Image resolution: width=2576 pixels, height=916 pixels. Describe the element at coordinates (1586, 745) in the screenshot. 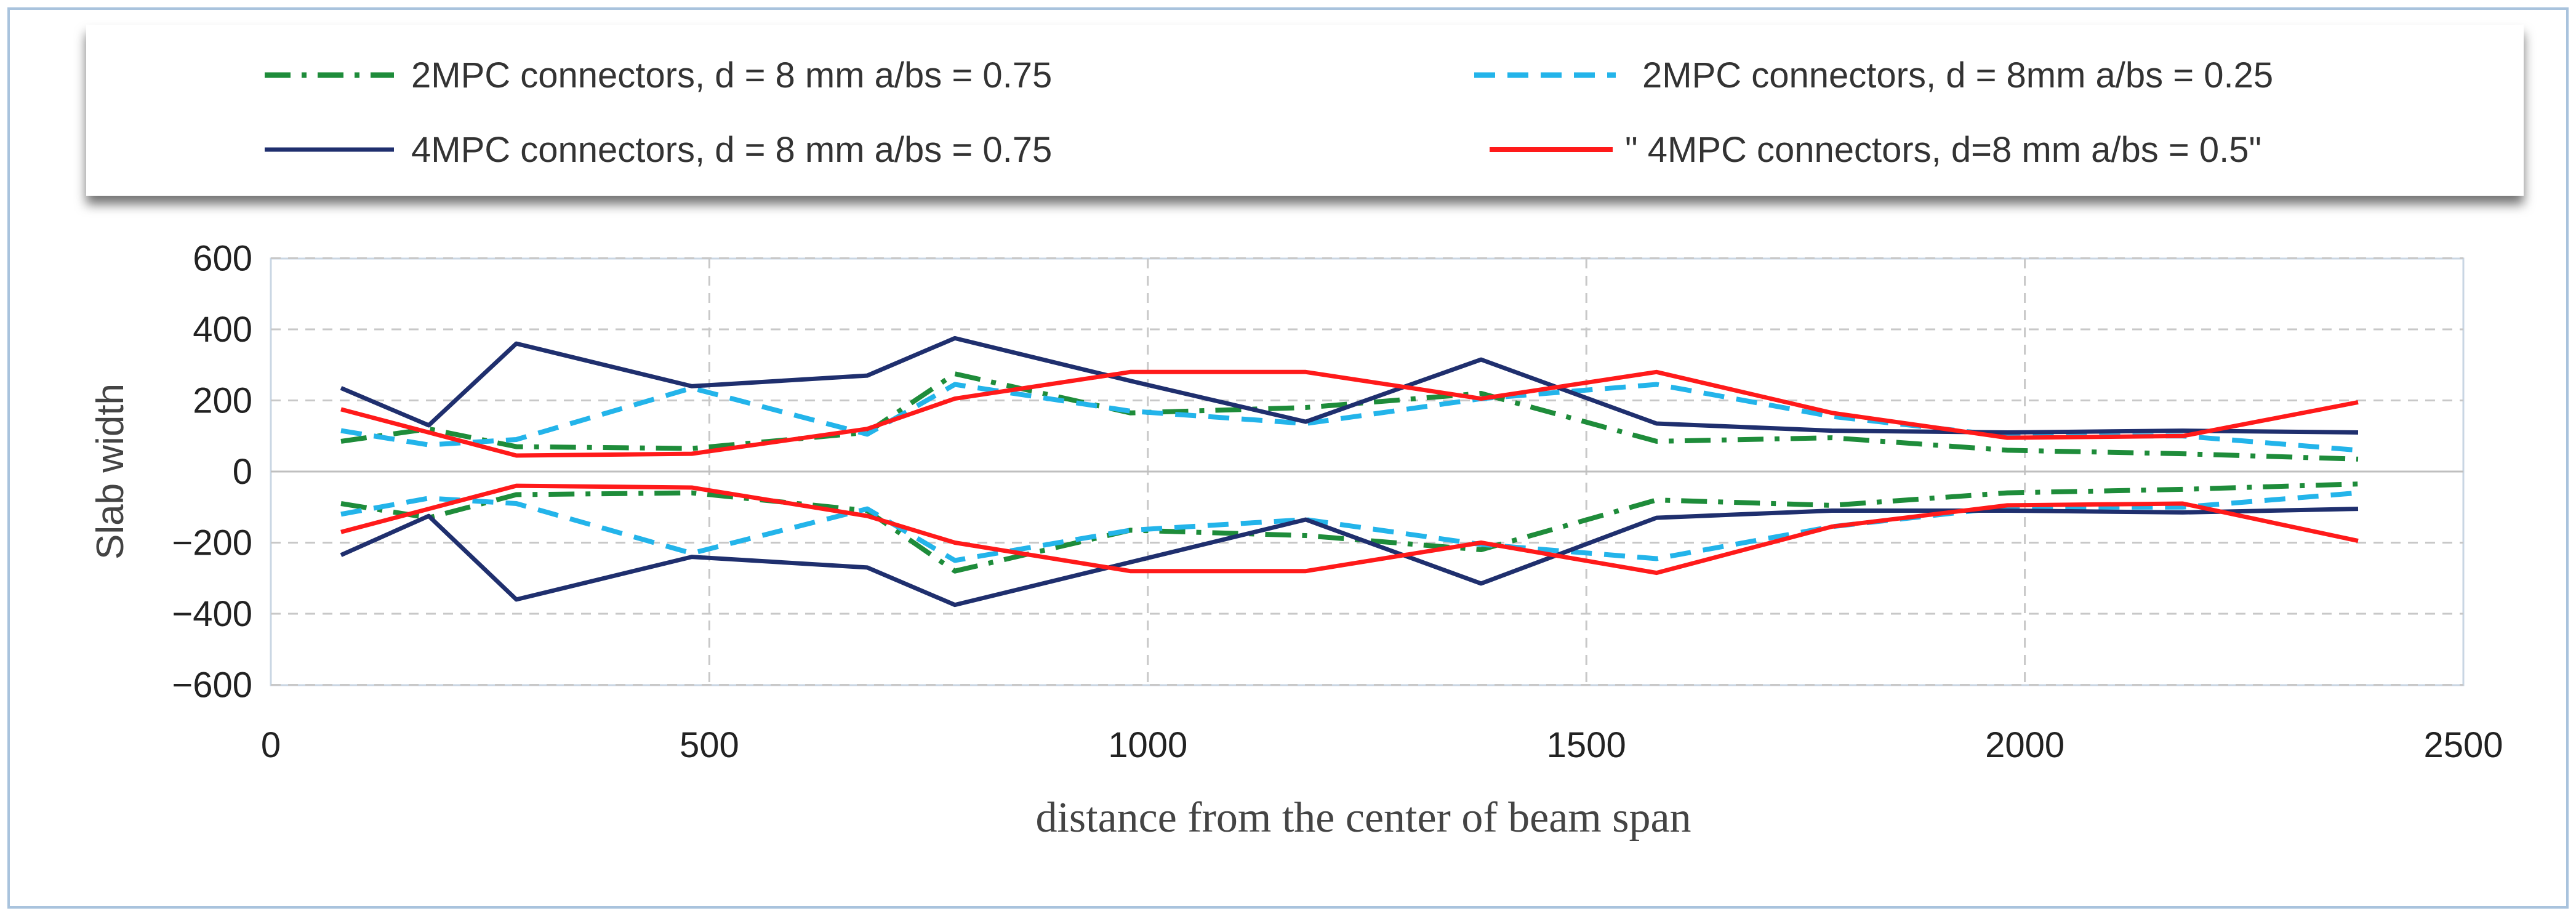

I see `x-tick-label-1500: 1500` at that location.